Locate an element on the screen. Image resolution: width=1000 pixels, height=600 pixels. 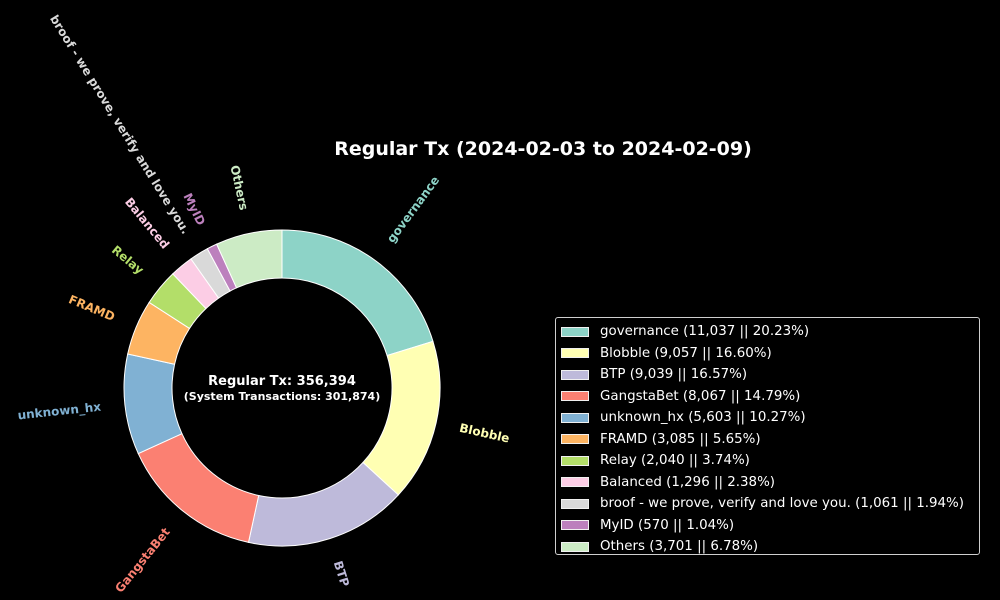
slice-label-10: Others is located at coordinates (238, 188).